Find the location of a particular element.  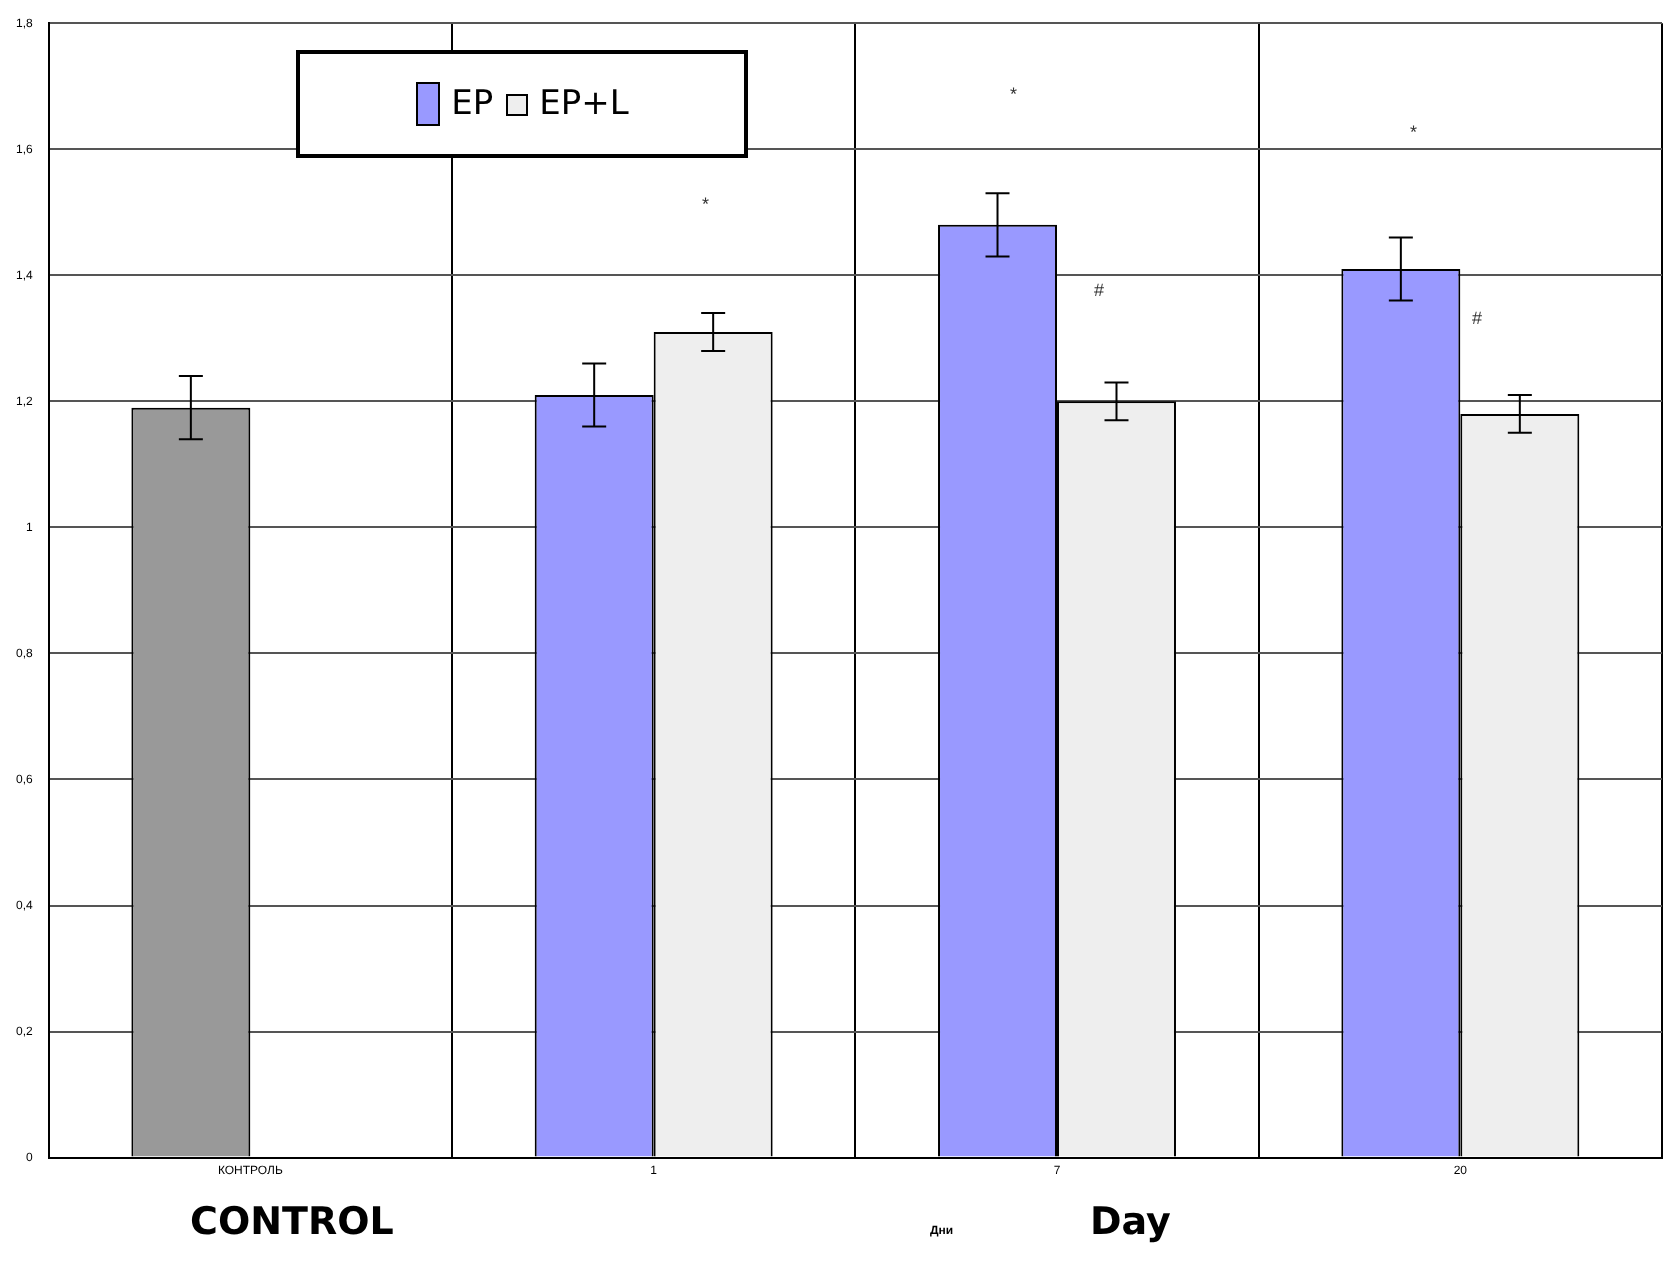

legend-label: EP is located at coordinates (472, 104).